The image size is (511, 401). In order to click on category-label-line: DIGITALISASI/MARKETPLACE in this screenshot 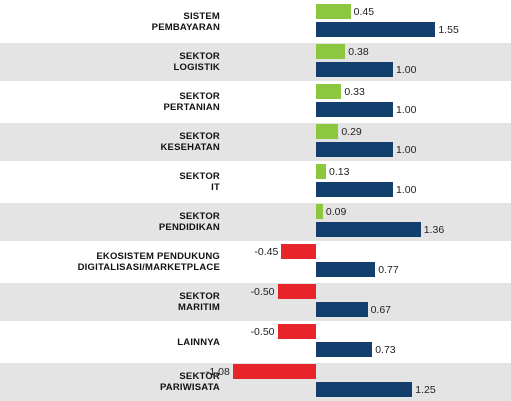, I will do `click(148, 267)`.